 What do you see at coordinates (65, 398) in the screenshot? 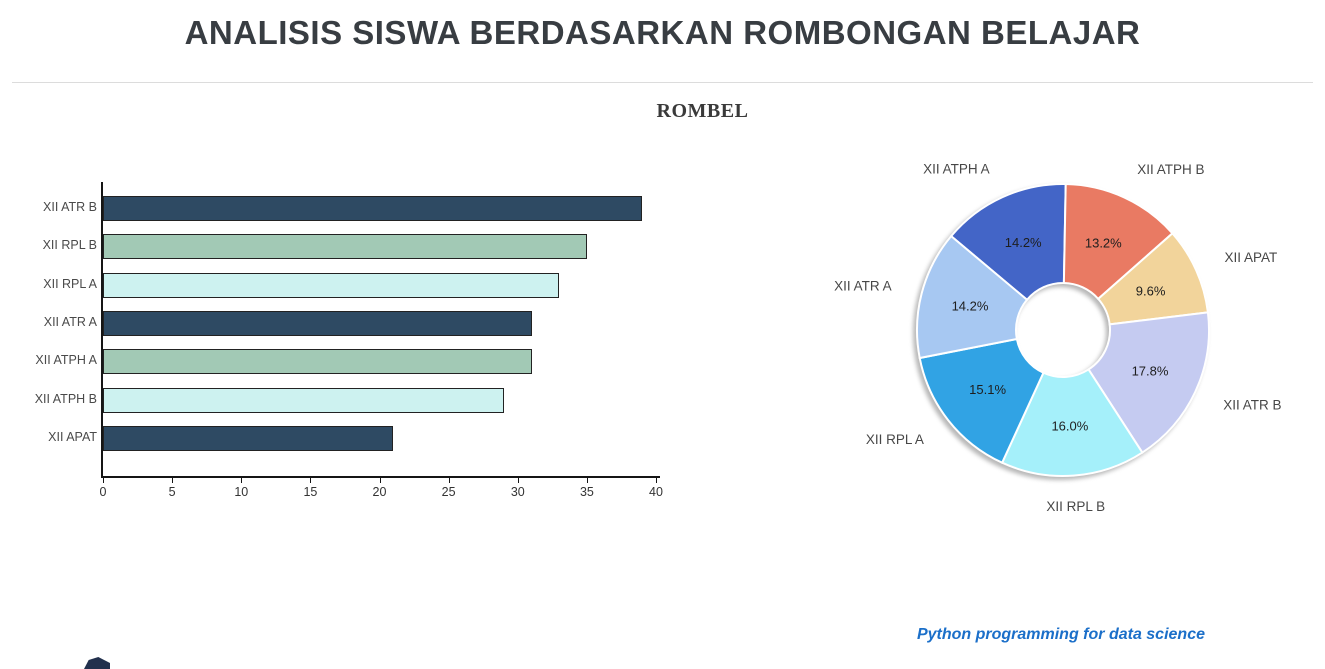
I see `bar-category-xii-atph-b: XII ATPH B` at bounding box center [65, 398].